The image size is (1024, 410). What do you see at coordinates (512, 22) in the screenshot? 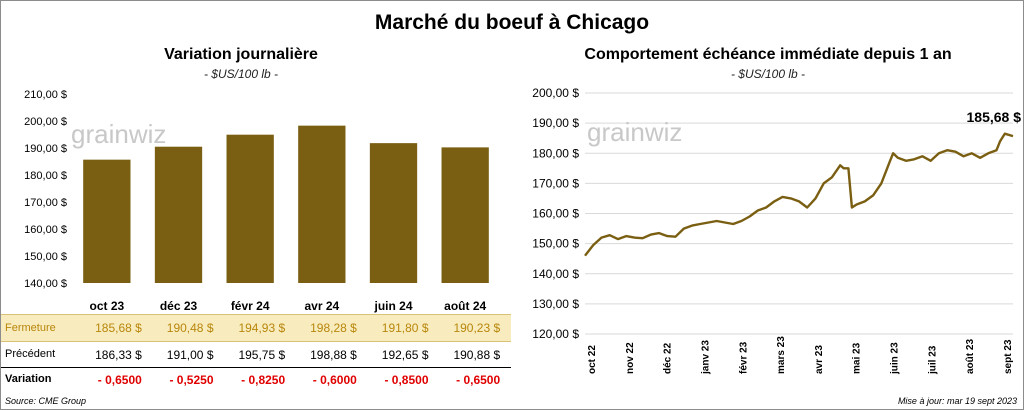
I see `main-title: Marché du boeuf à Chicago` at bounding box center [512, 22].